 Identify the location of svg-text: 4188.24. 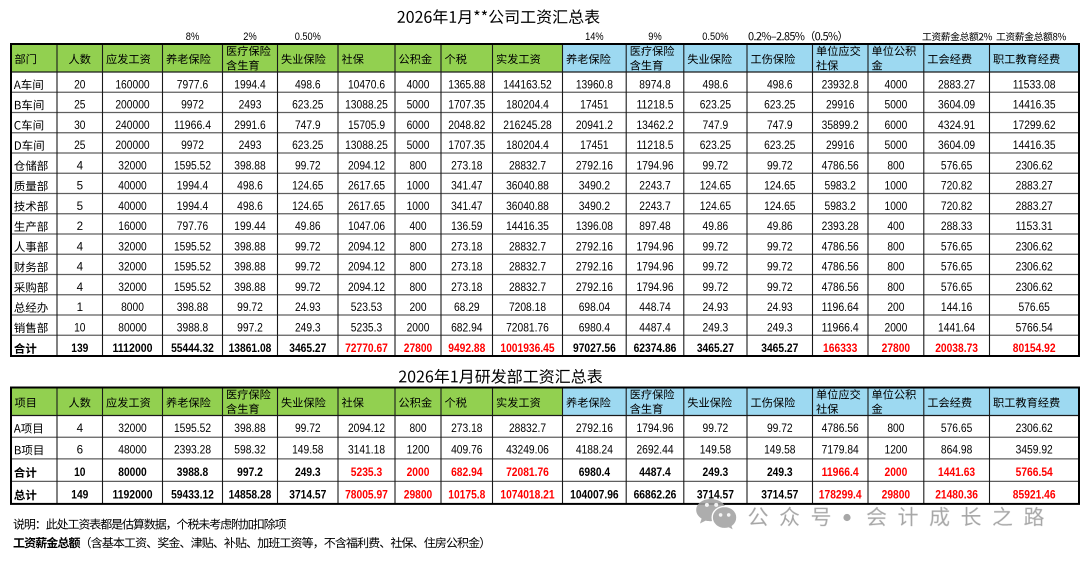
(595, 450).